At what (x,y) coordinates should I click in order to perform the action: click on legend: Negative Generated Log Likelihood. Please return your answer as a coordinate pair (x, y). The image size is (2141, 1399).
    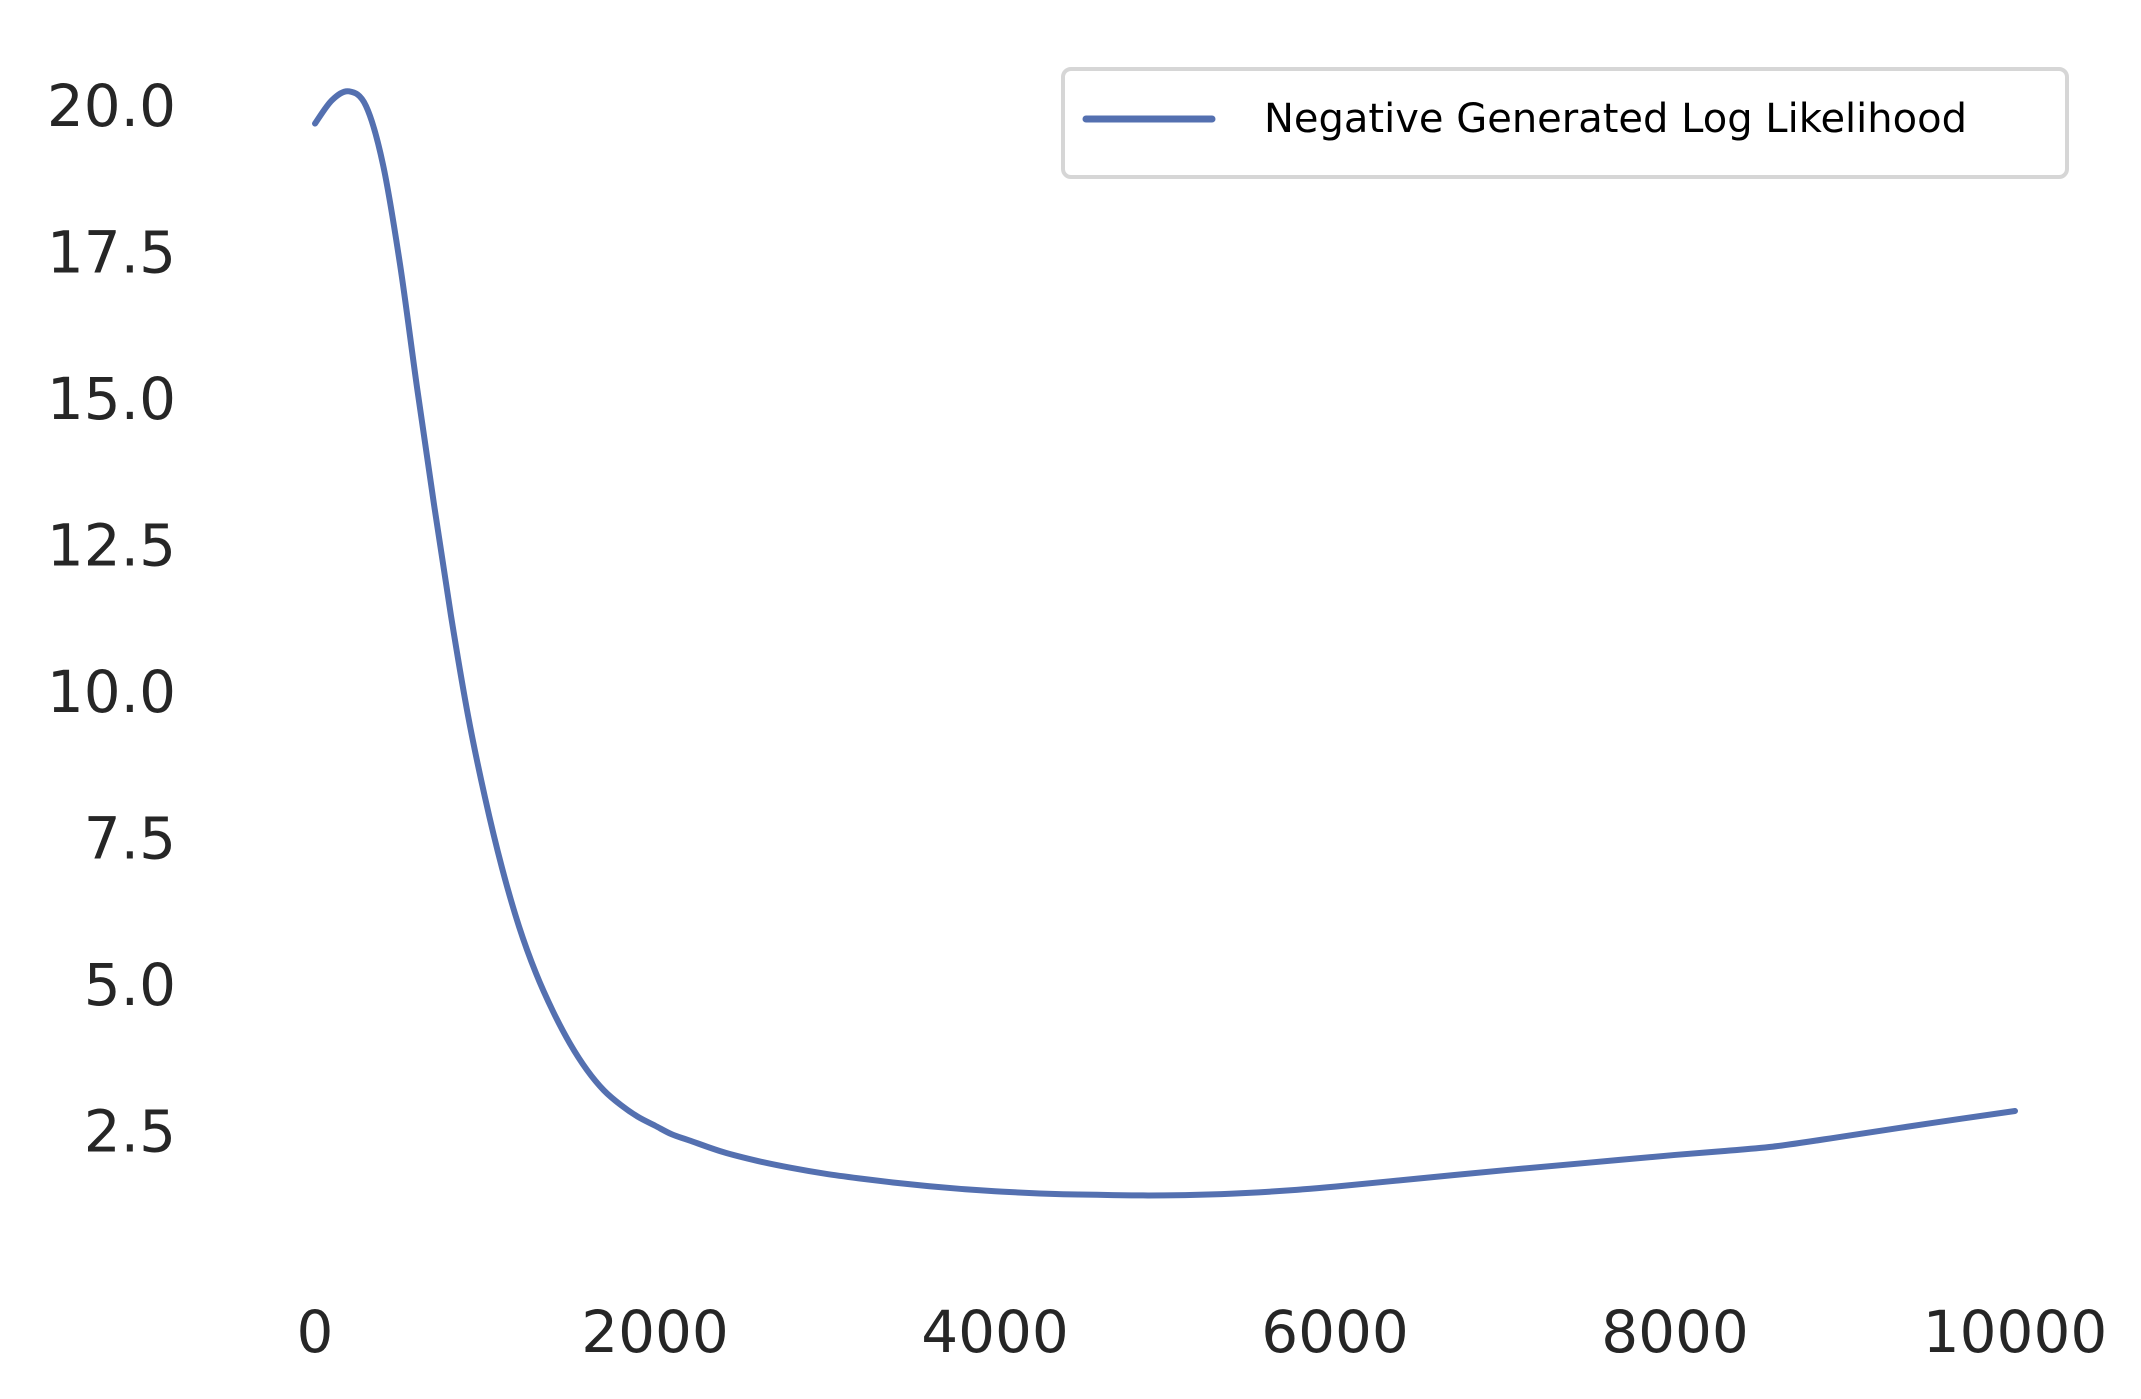
    Looking at the image, I should click on (1565, 123).